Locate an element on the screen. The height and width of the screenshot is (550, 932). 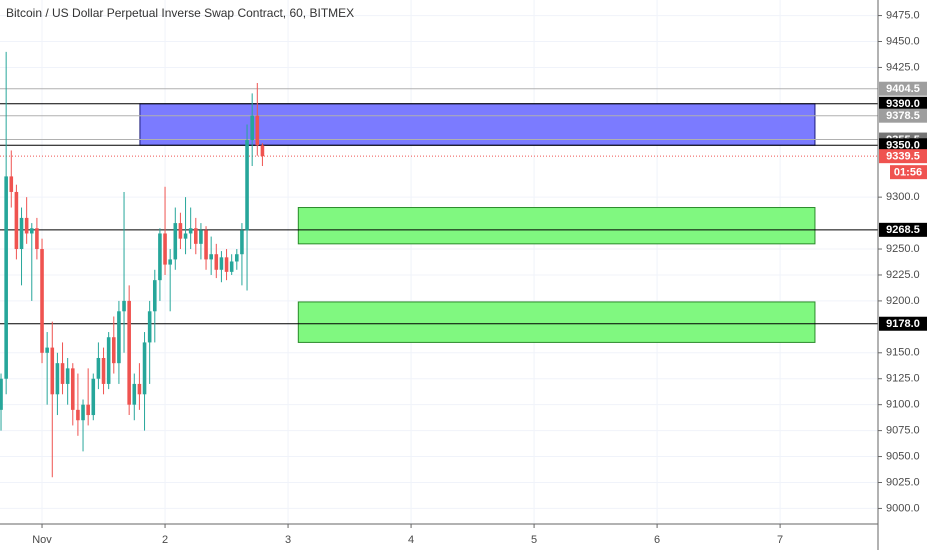
price-badge-label: 9378.5 is located at coordinates (903, 116).